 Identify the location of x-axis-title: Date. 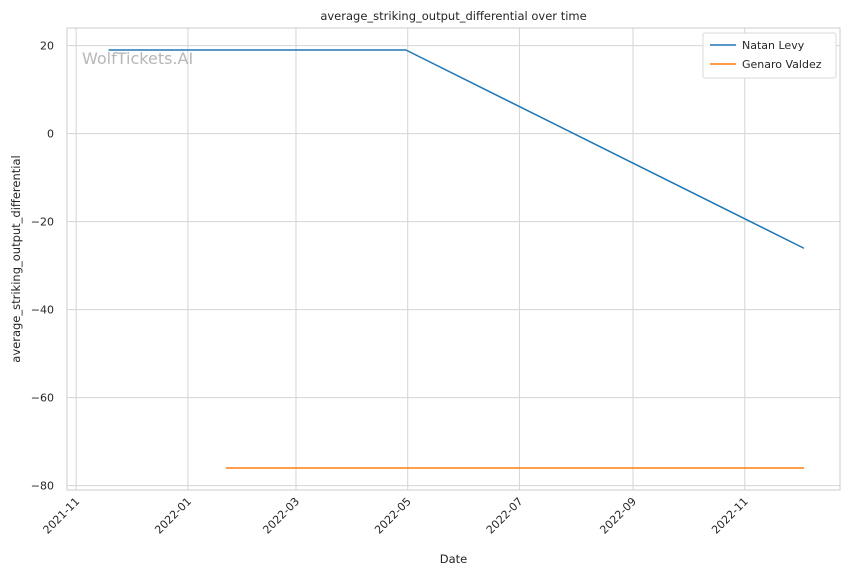
(454, 559).